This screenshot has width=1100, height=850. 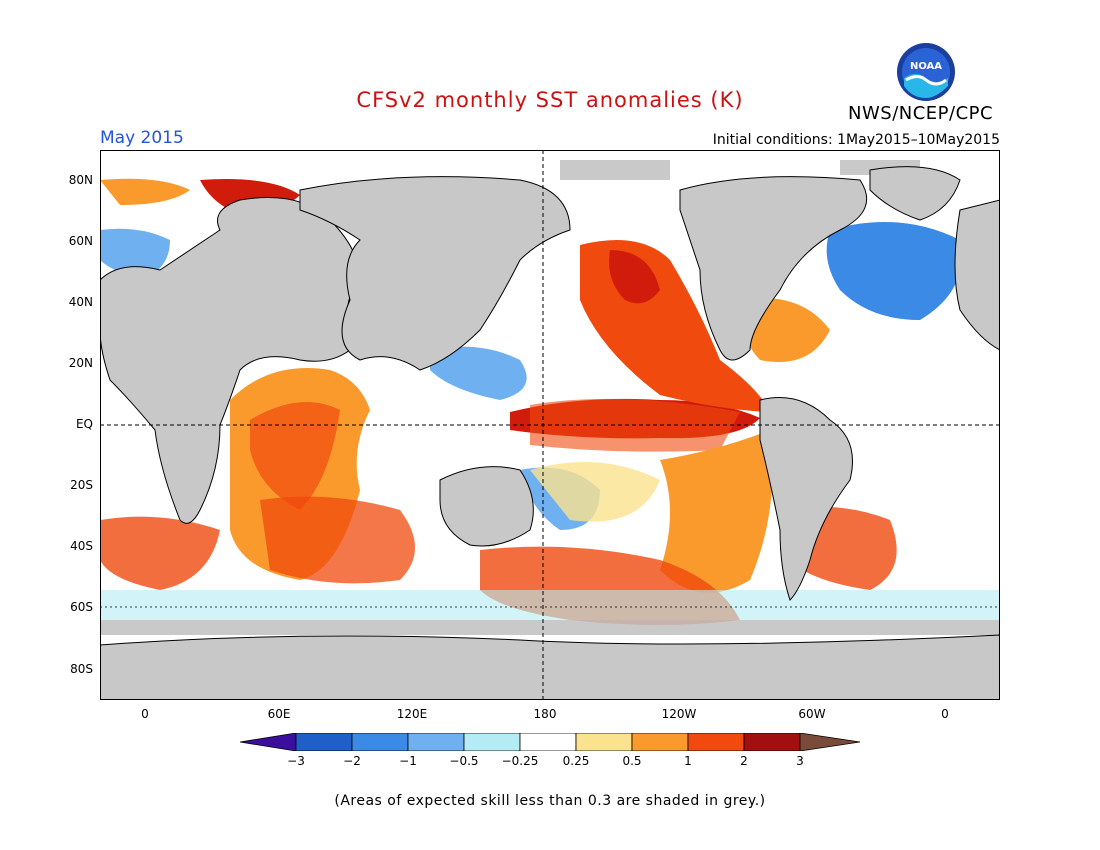 I want to click on lon-label: 60E, so click(x=279, y=714).